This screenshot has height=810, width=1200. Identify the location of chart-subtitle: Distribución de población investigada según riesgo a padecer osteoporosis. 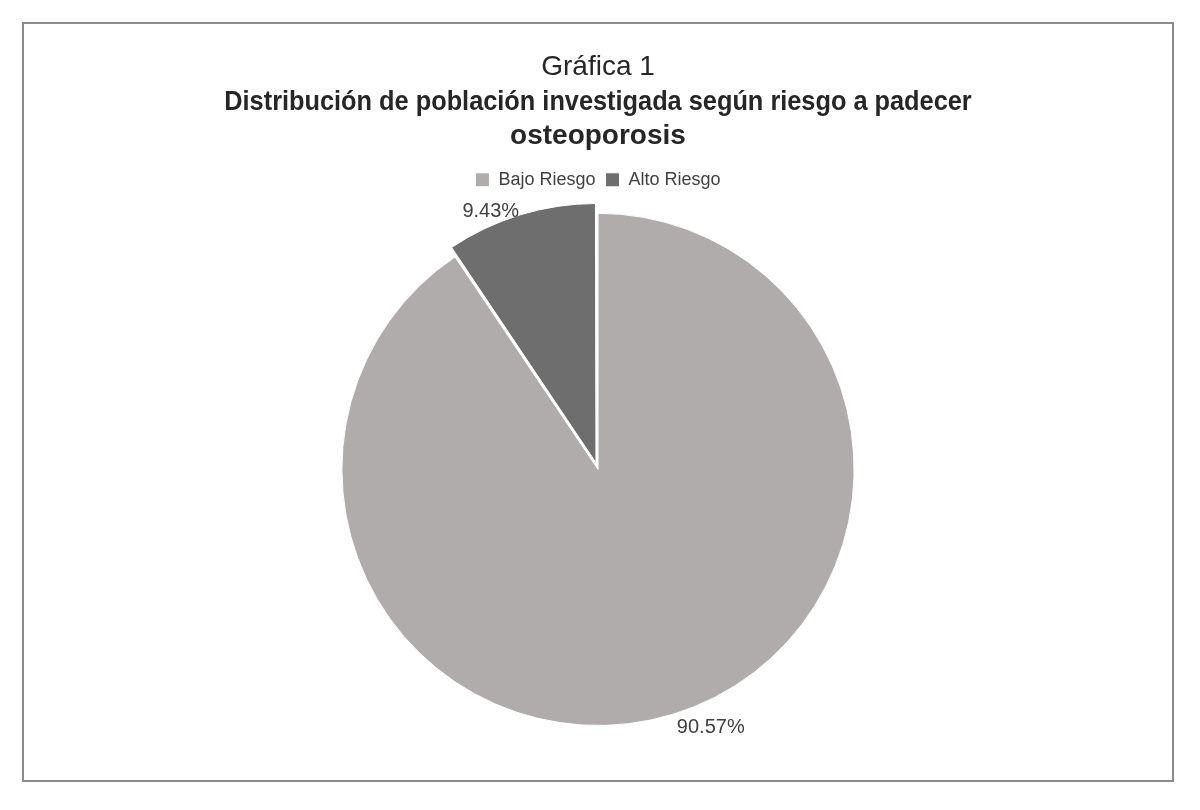
(598, 117).